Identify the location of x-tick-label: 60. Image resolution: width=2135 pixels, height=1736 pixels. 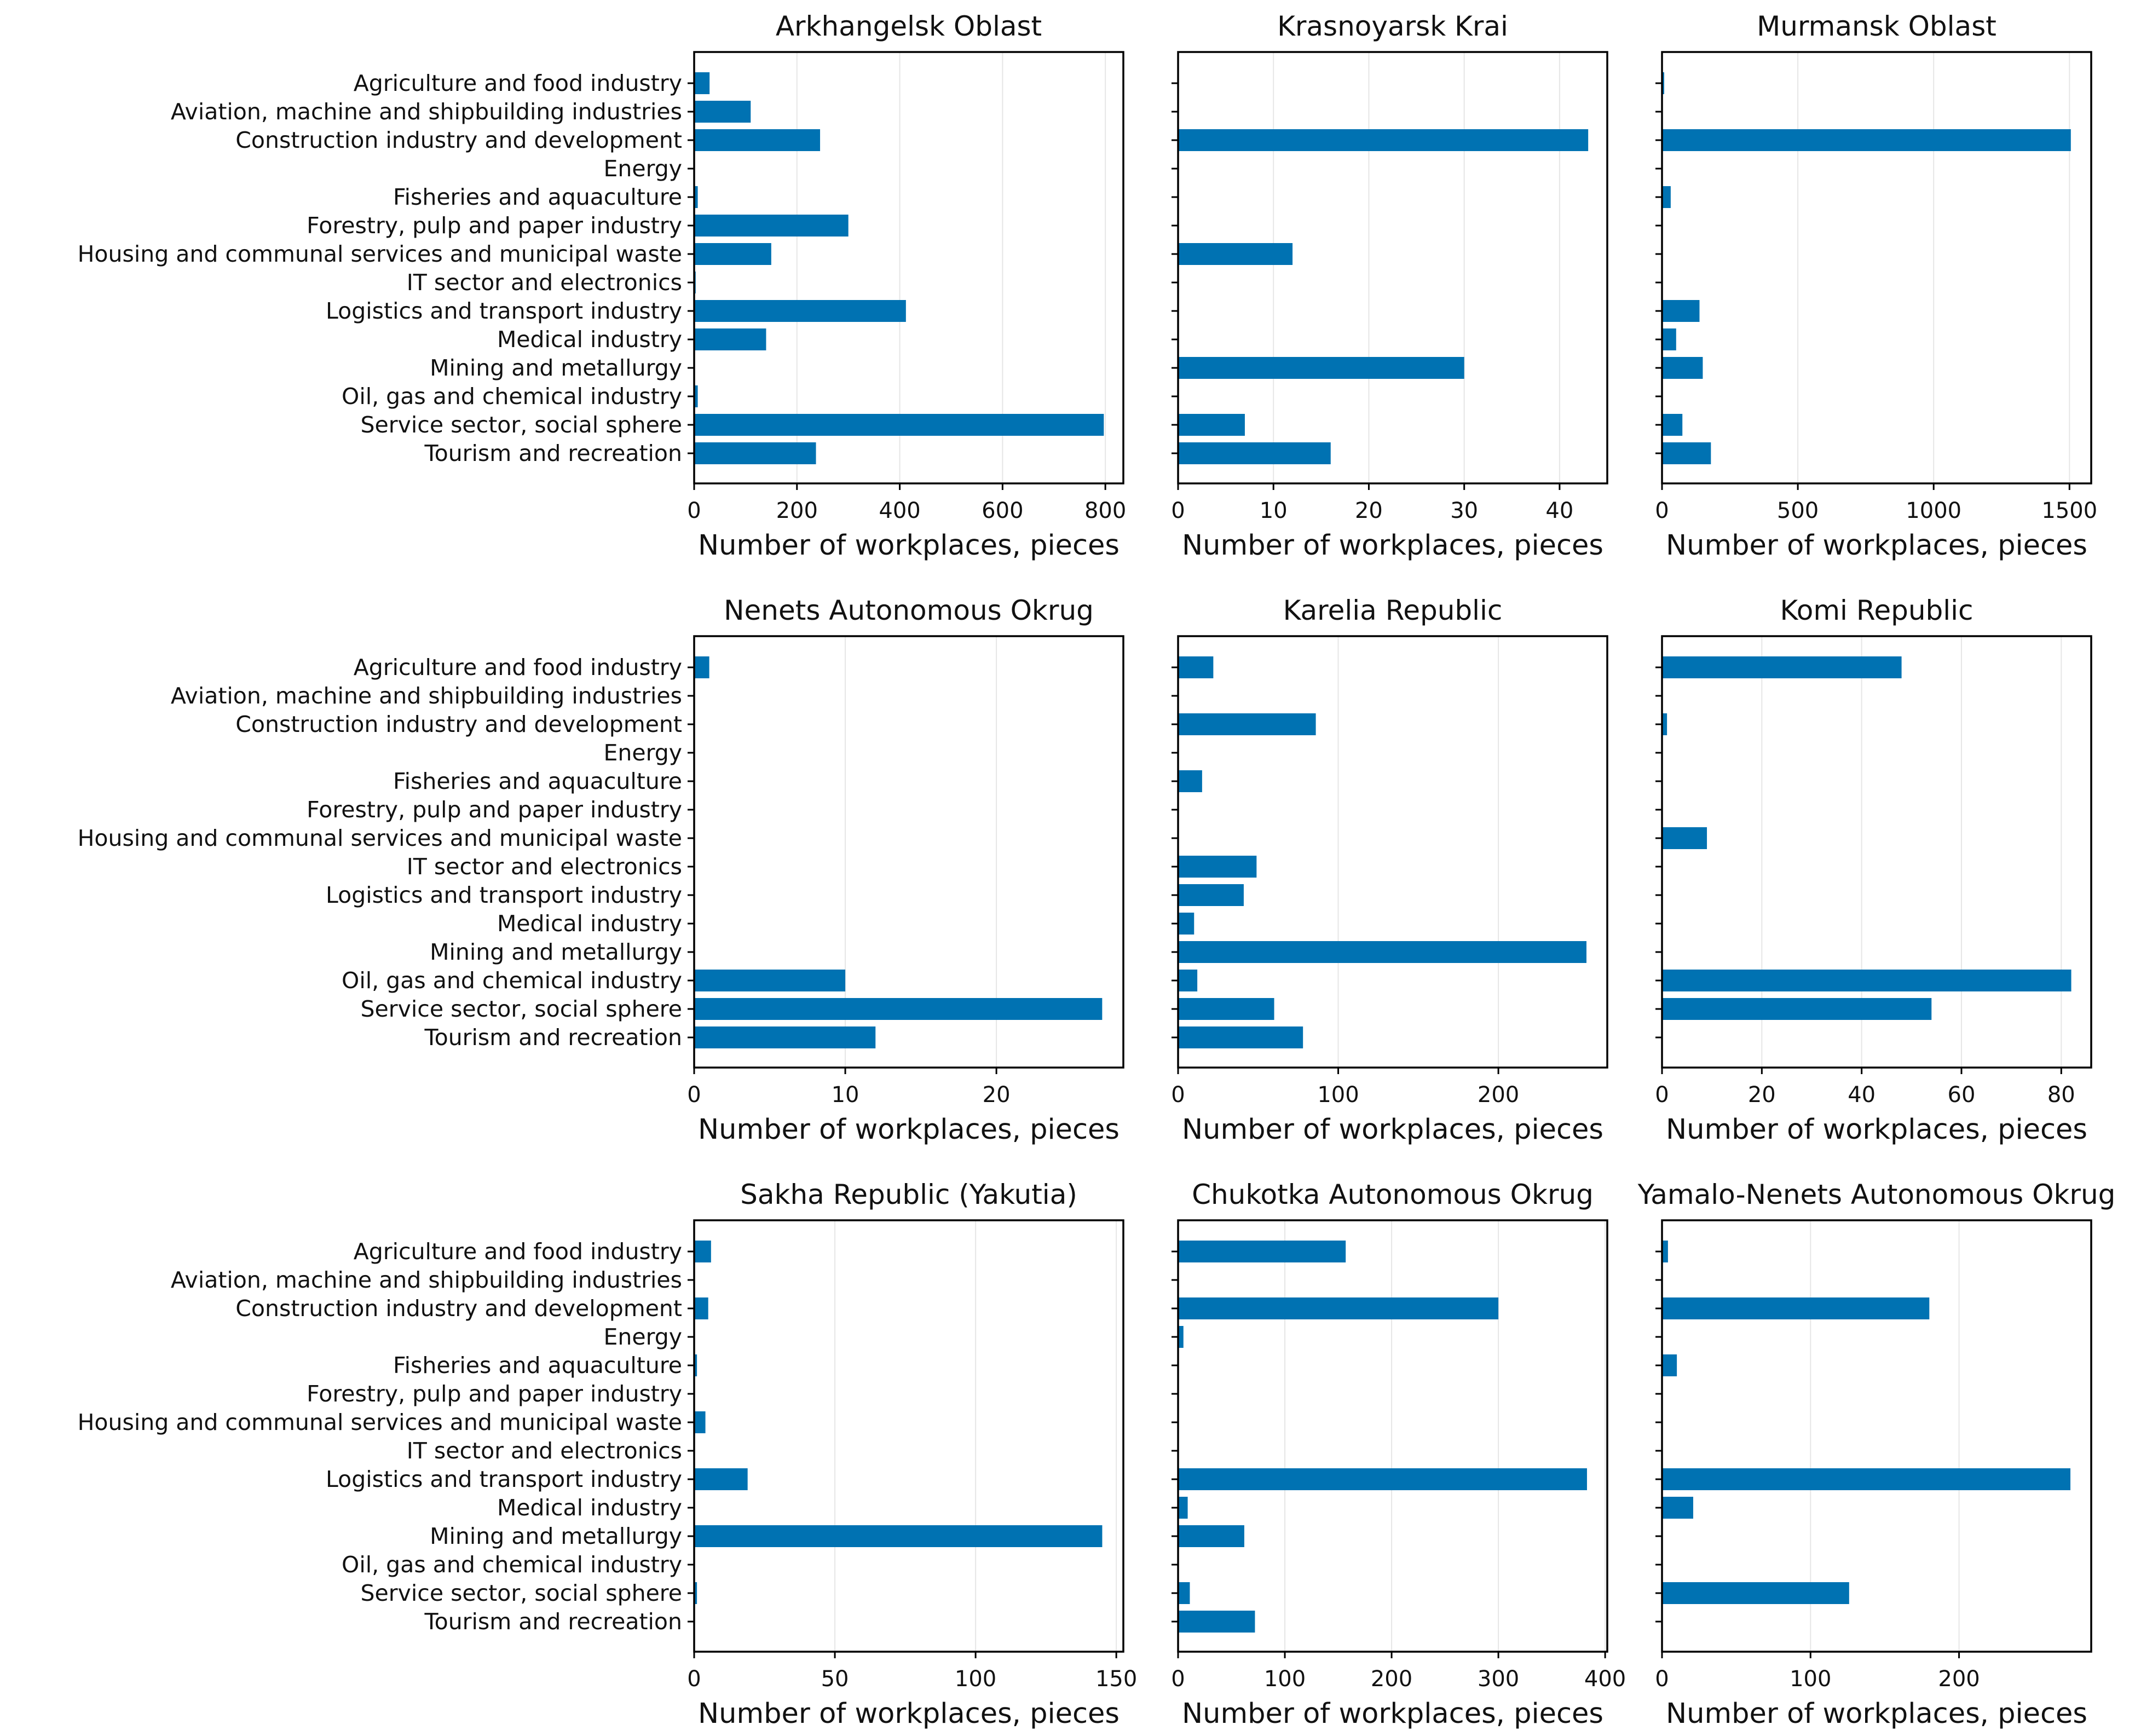
(1962, 1095).